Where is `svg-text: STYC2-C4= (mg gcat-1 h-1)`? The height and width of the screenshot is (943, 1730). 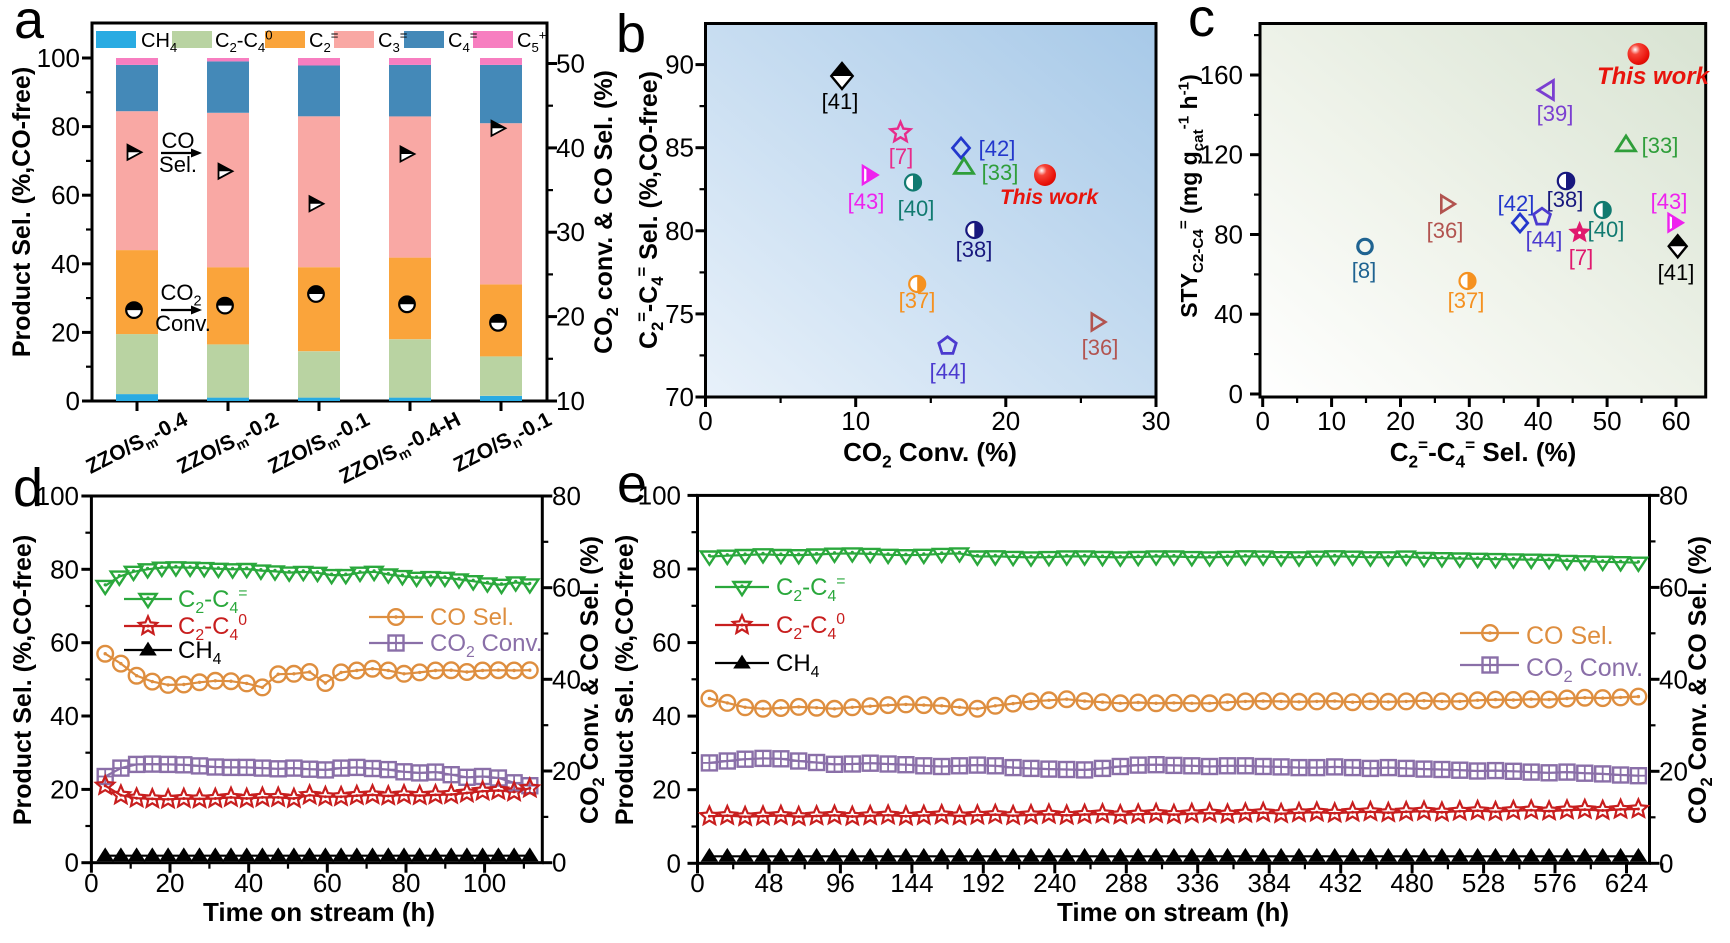
svg-text: STYC2-C4= (mg gcat-1 h-1) is located at coordinates (1191, 196).